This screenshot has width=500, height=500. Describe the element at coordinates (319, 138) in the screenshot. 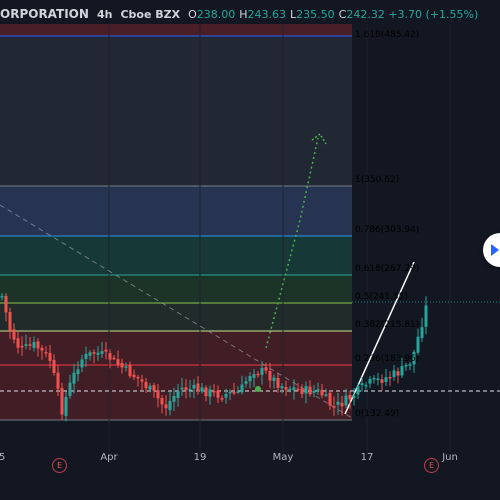

I see `projection-arrowhead` at that location.